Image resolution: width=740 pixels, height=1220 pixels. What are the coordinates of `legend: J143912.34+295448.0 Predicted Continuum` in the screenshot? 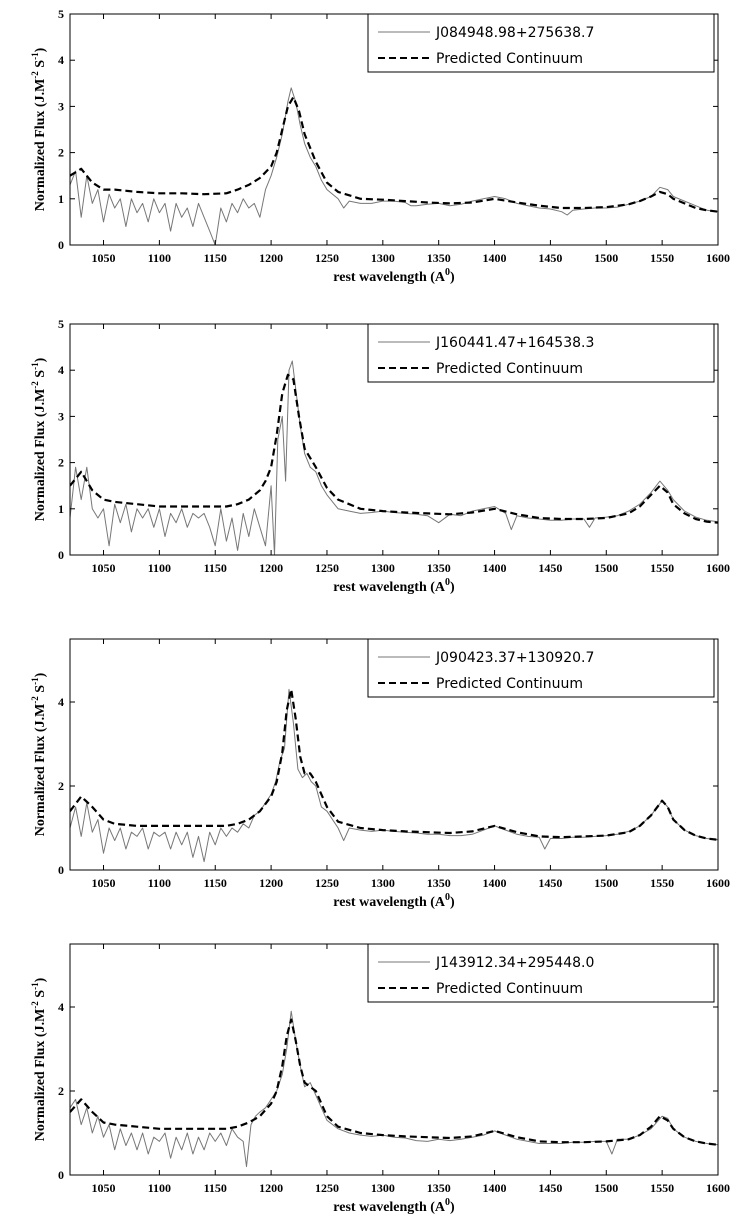 It's located at (541, 973).